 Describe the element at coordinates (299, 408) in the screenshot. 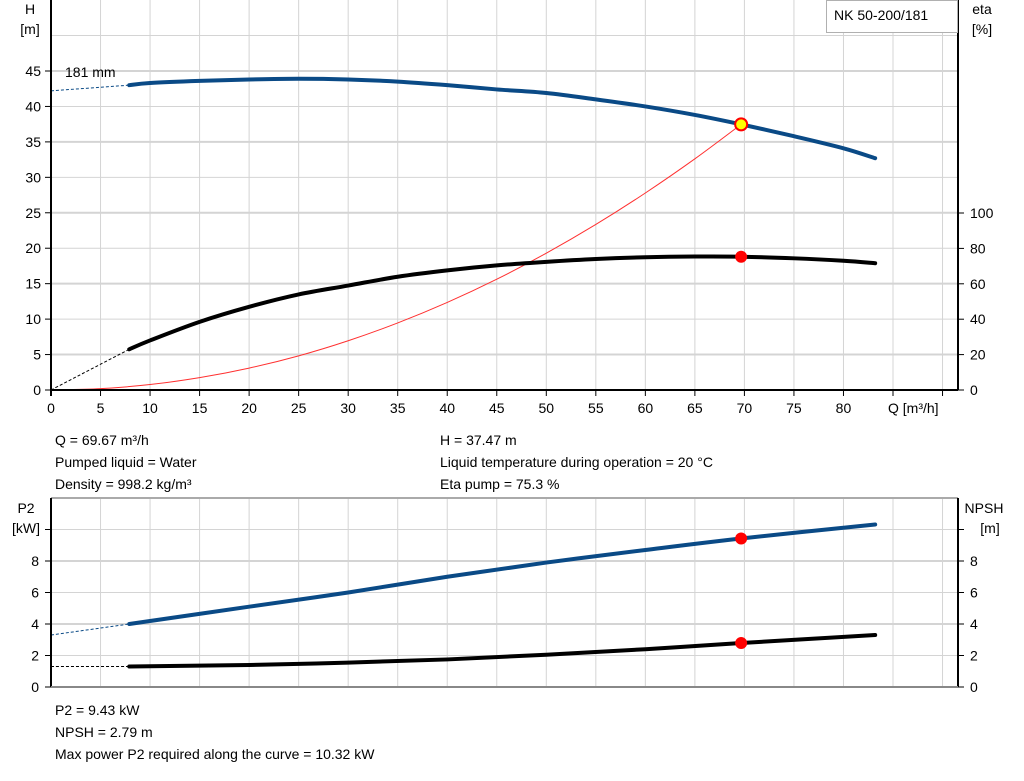

I see `q-tick-label: 25` at that location.